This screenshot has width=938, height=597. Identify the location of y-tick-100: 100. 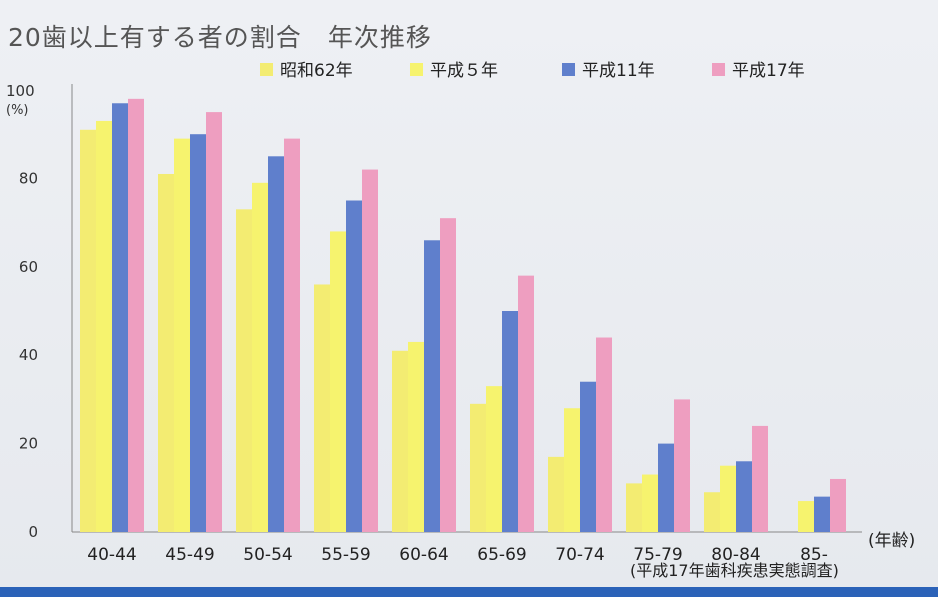
(20, 91).